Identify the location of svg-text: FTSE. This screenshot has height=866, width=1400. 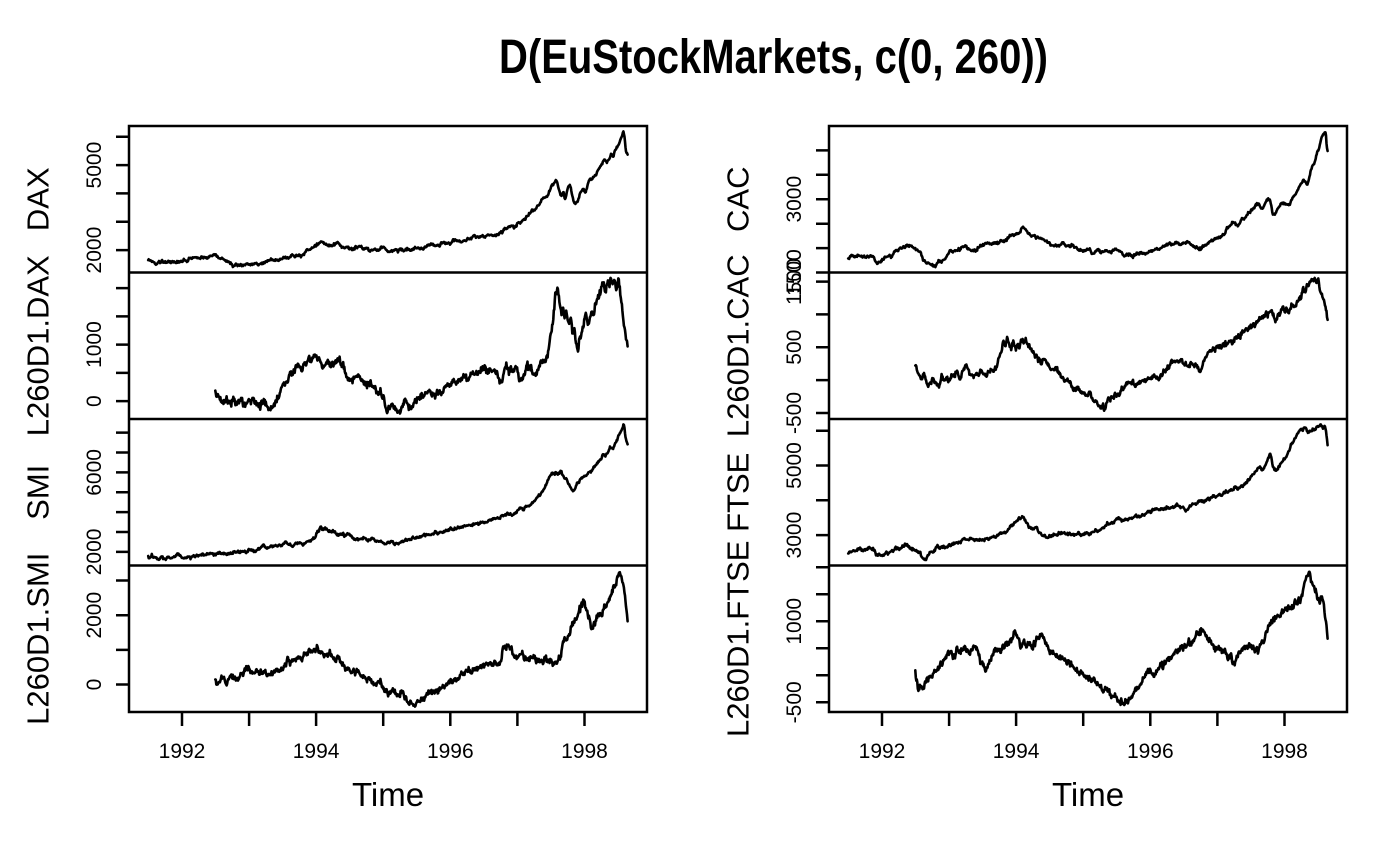
(738, 492).